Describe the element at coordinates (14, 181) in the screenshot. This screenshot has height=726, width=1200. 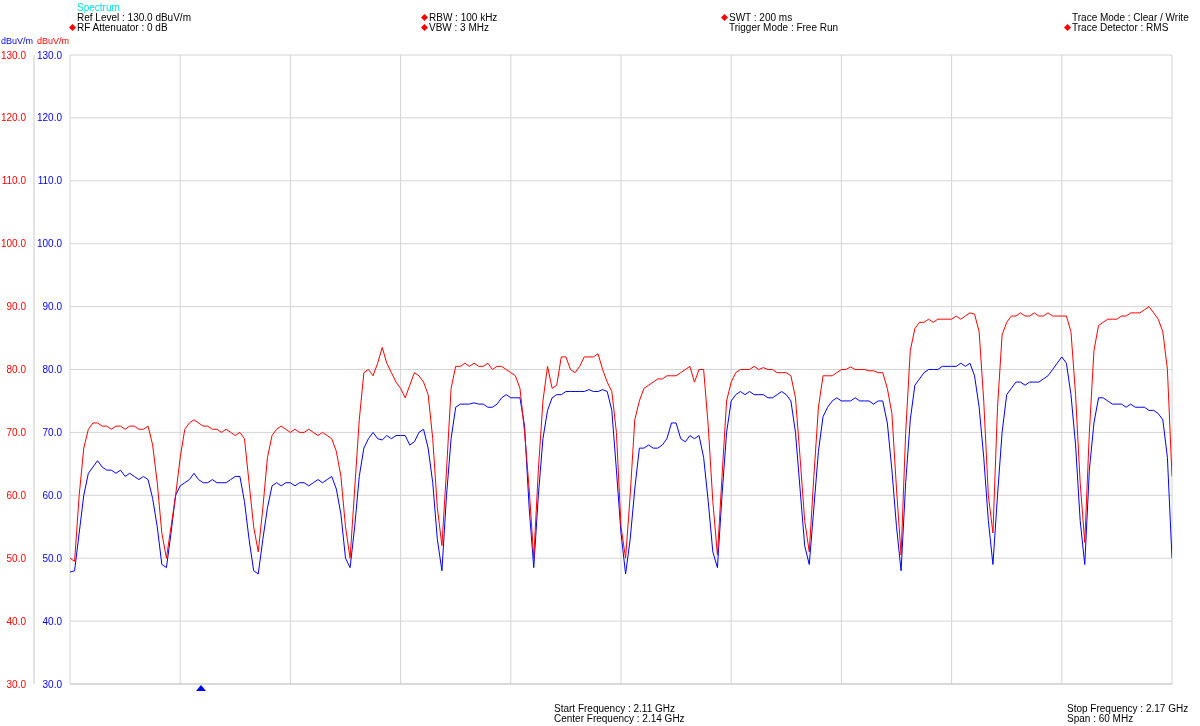
I see `y-tick-label: 110.0` at that location.